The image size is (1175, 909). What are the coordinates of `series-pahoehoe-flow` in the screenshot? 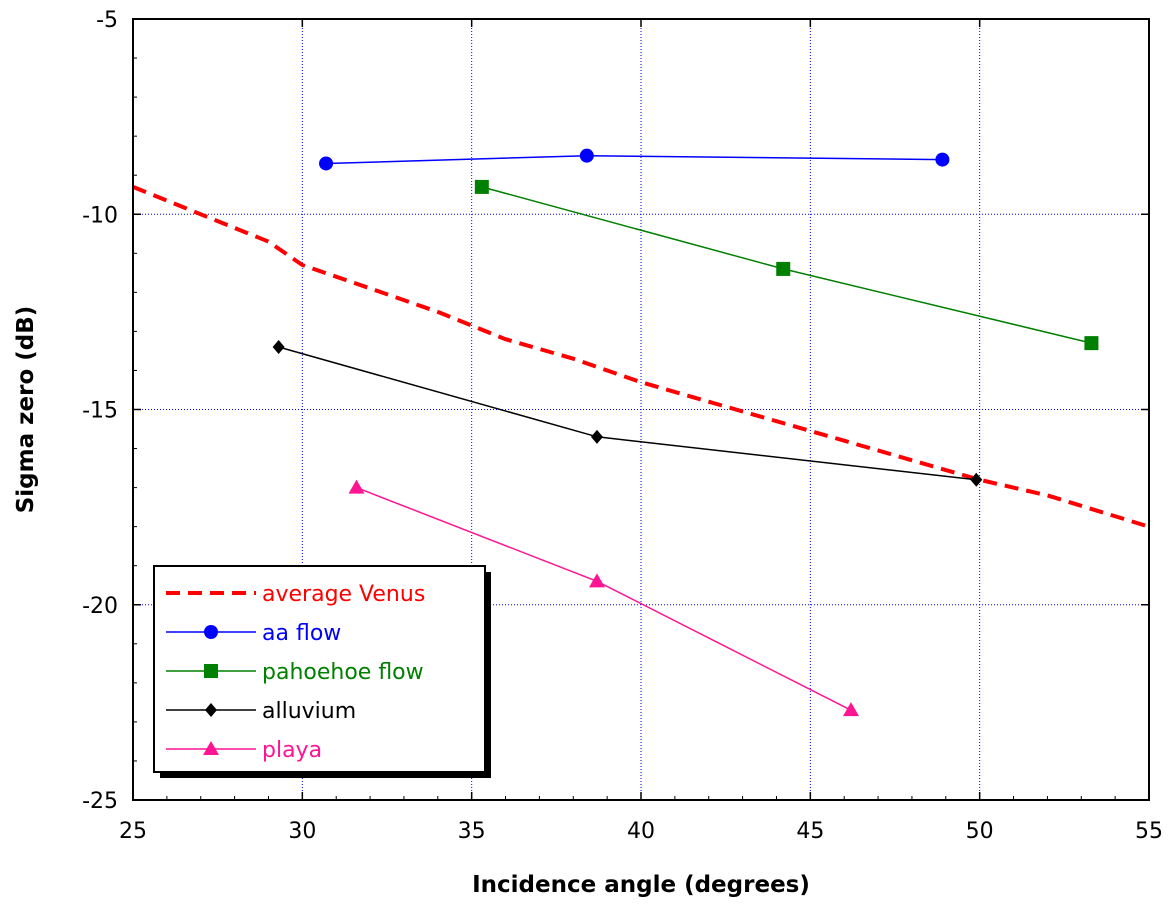 It's located at (786, 265).